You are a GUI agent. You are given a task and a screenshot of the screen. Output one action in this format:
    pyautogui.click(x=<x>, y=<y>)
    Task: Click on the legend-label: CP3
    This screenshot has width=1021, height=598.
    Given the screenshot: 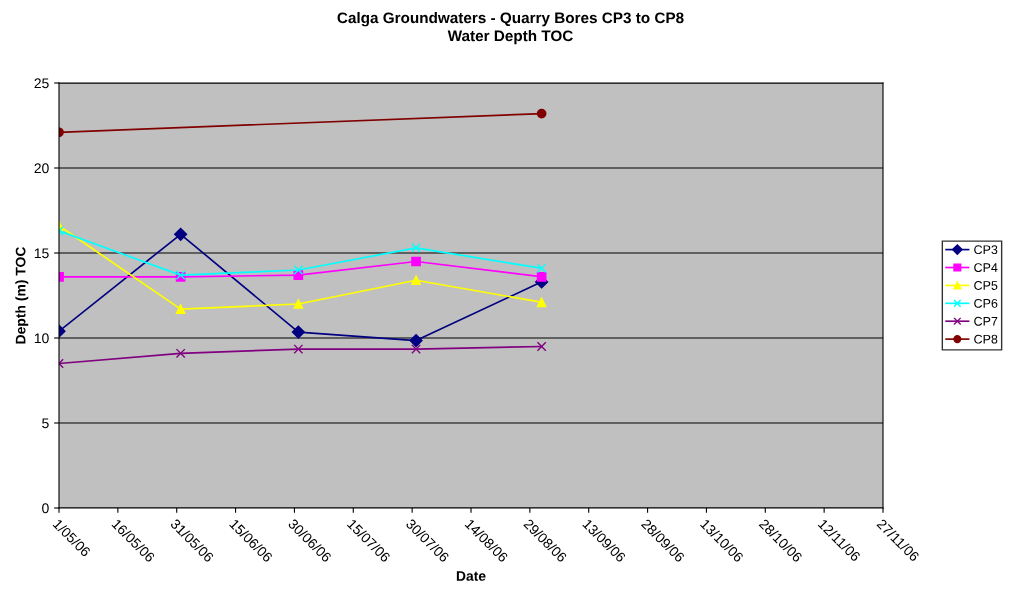 What is the action you would take?
    pyautogui.click(x=986, y=250)
    